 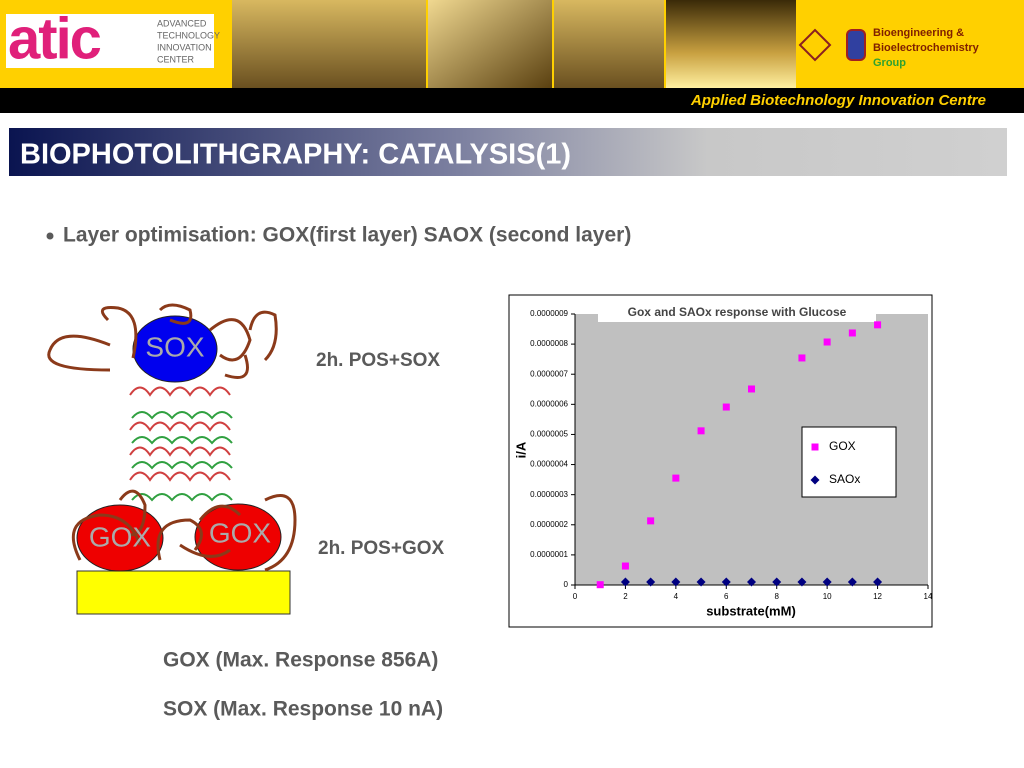 I want to click on group-text: Bioengineering &, so click(x=918, y=33).